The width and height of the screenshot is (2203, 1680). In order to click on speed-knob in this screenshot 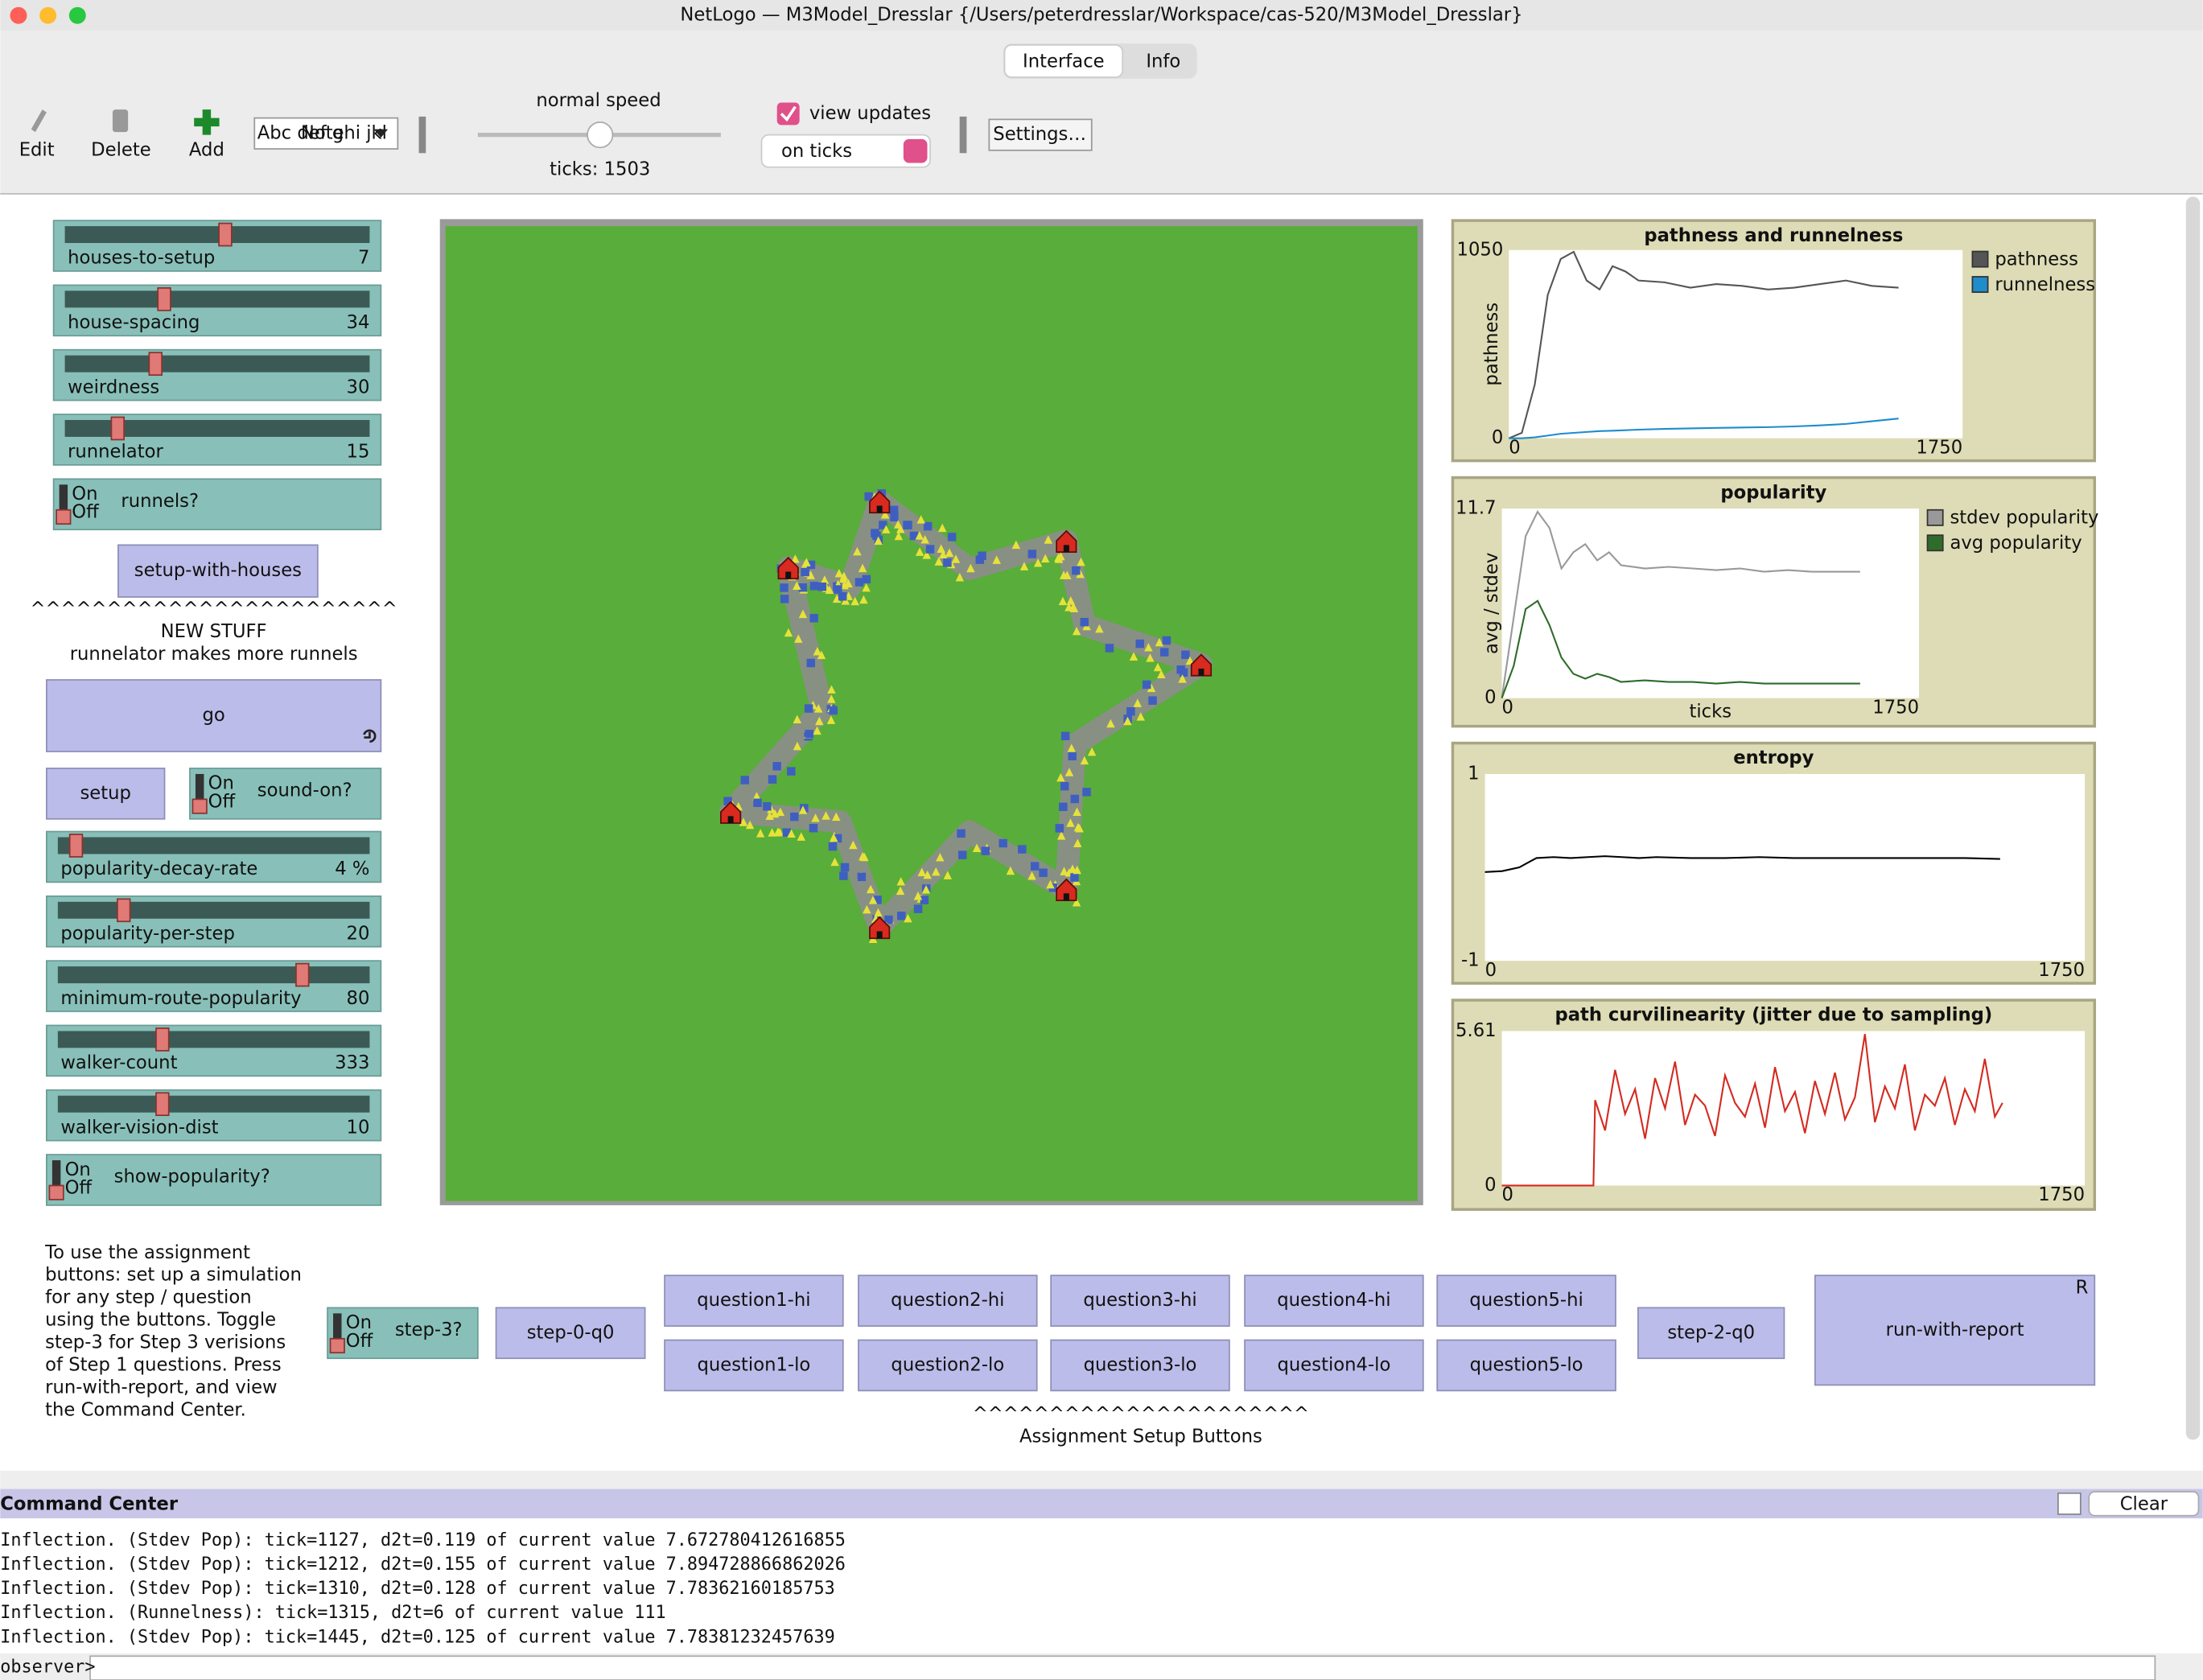, I will do `click(600, 135)`.